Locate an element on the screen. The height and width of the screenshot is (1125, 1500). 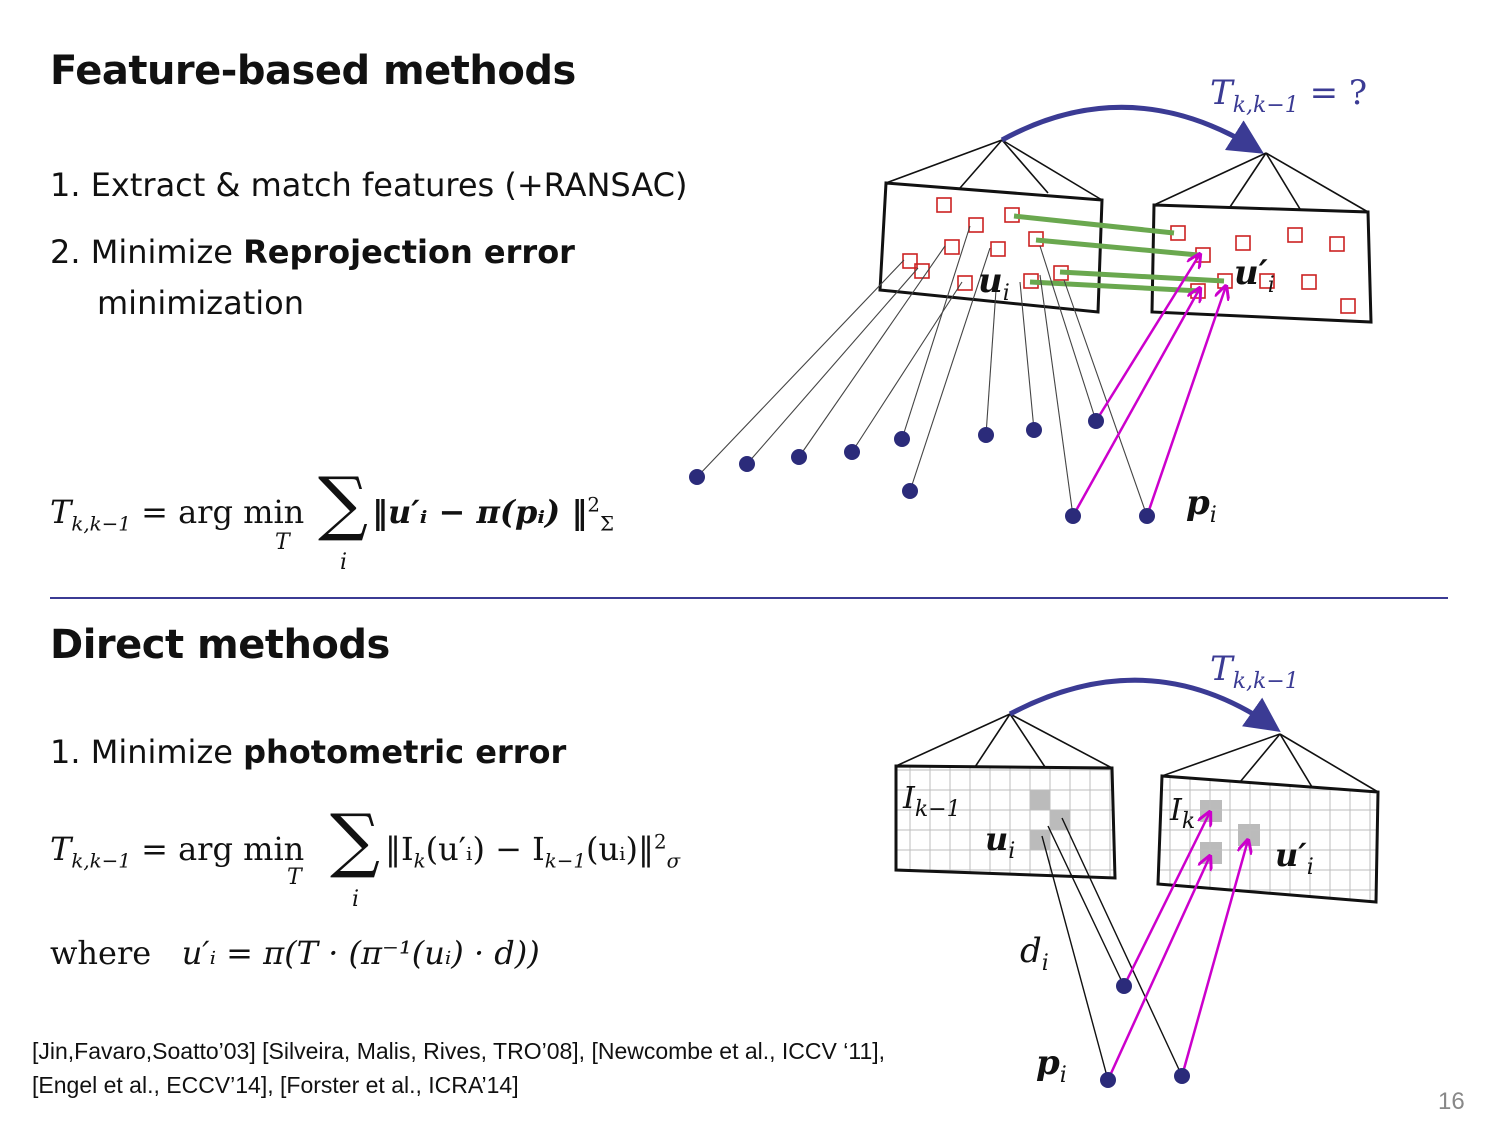
direct-eq-sum-under: i is located at coordinates (356, 899).